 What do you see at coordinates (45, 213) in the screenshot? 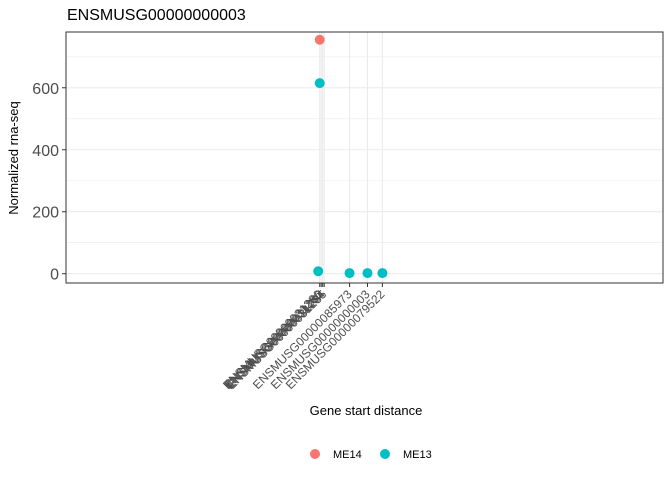
I see `y-tick-label: 200` at bounding box center [45, 213].